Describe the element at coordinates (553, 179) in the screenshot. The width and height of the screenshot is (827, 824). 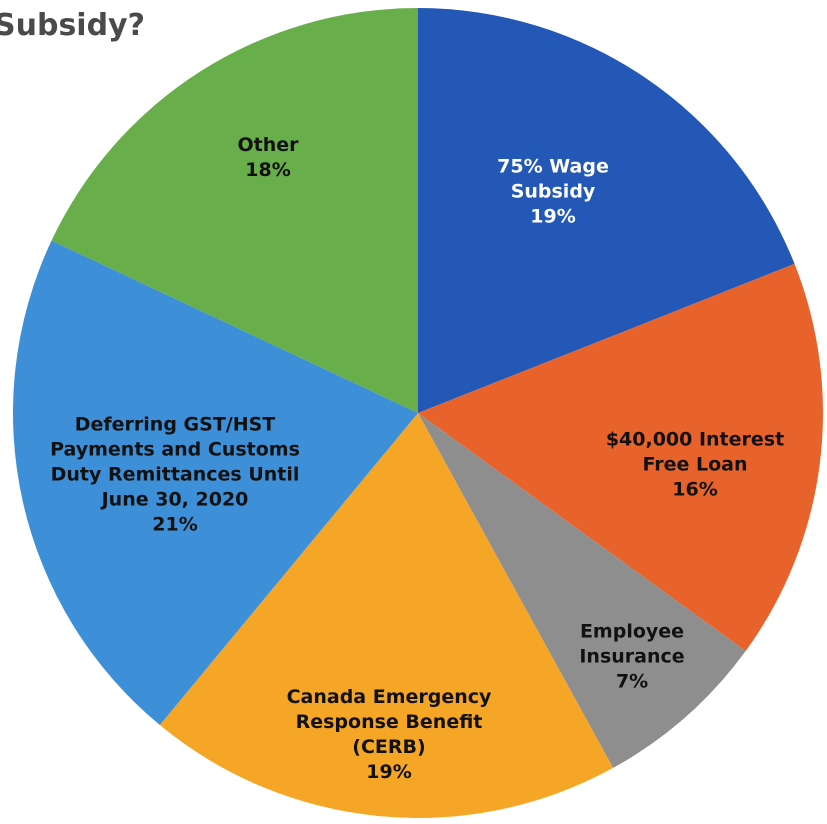
I see `category-label: 75% Wage Subsidy` at that location.